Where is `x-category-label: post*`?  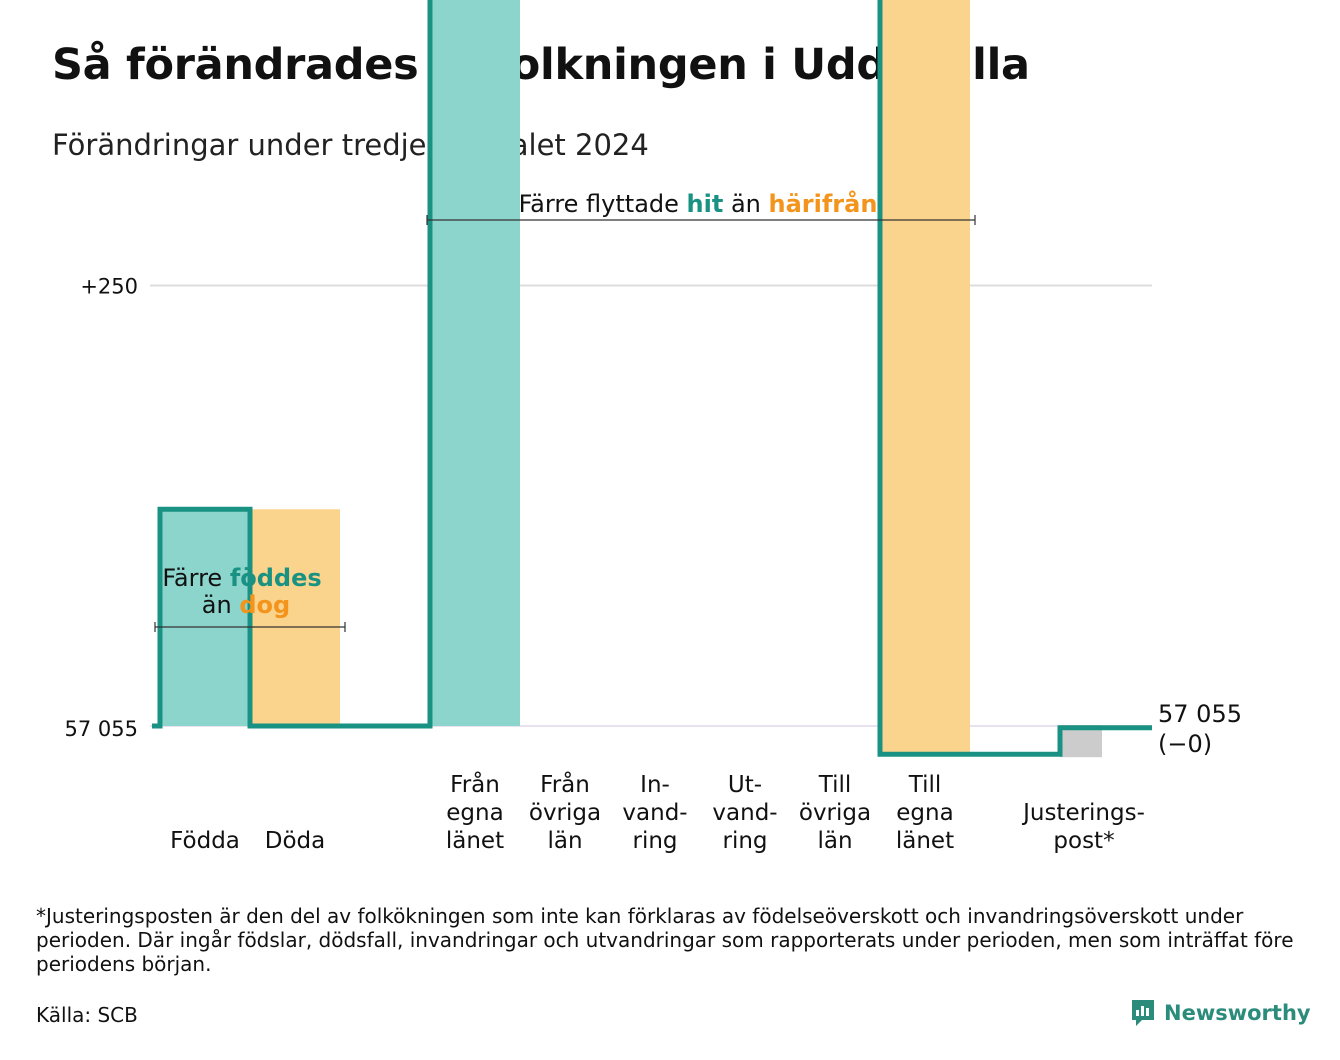
x-category-label: post* is located at coordinates (1083, 841).